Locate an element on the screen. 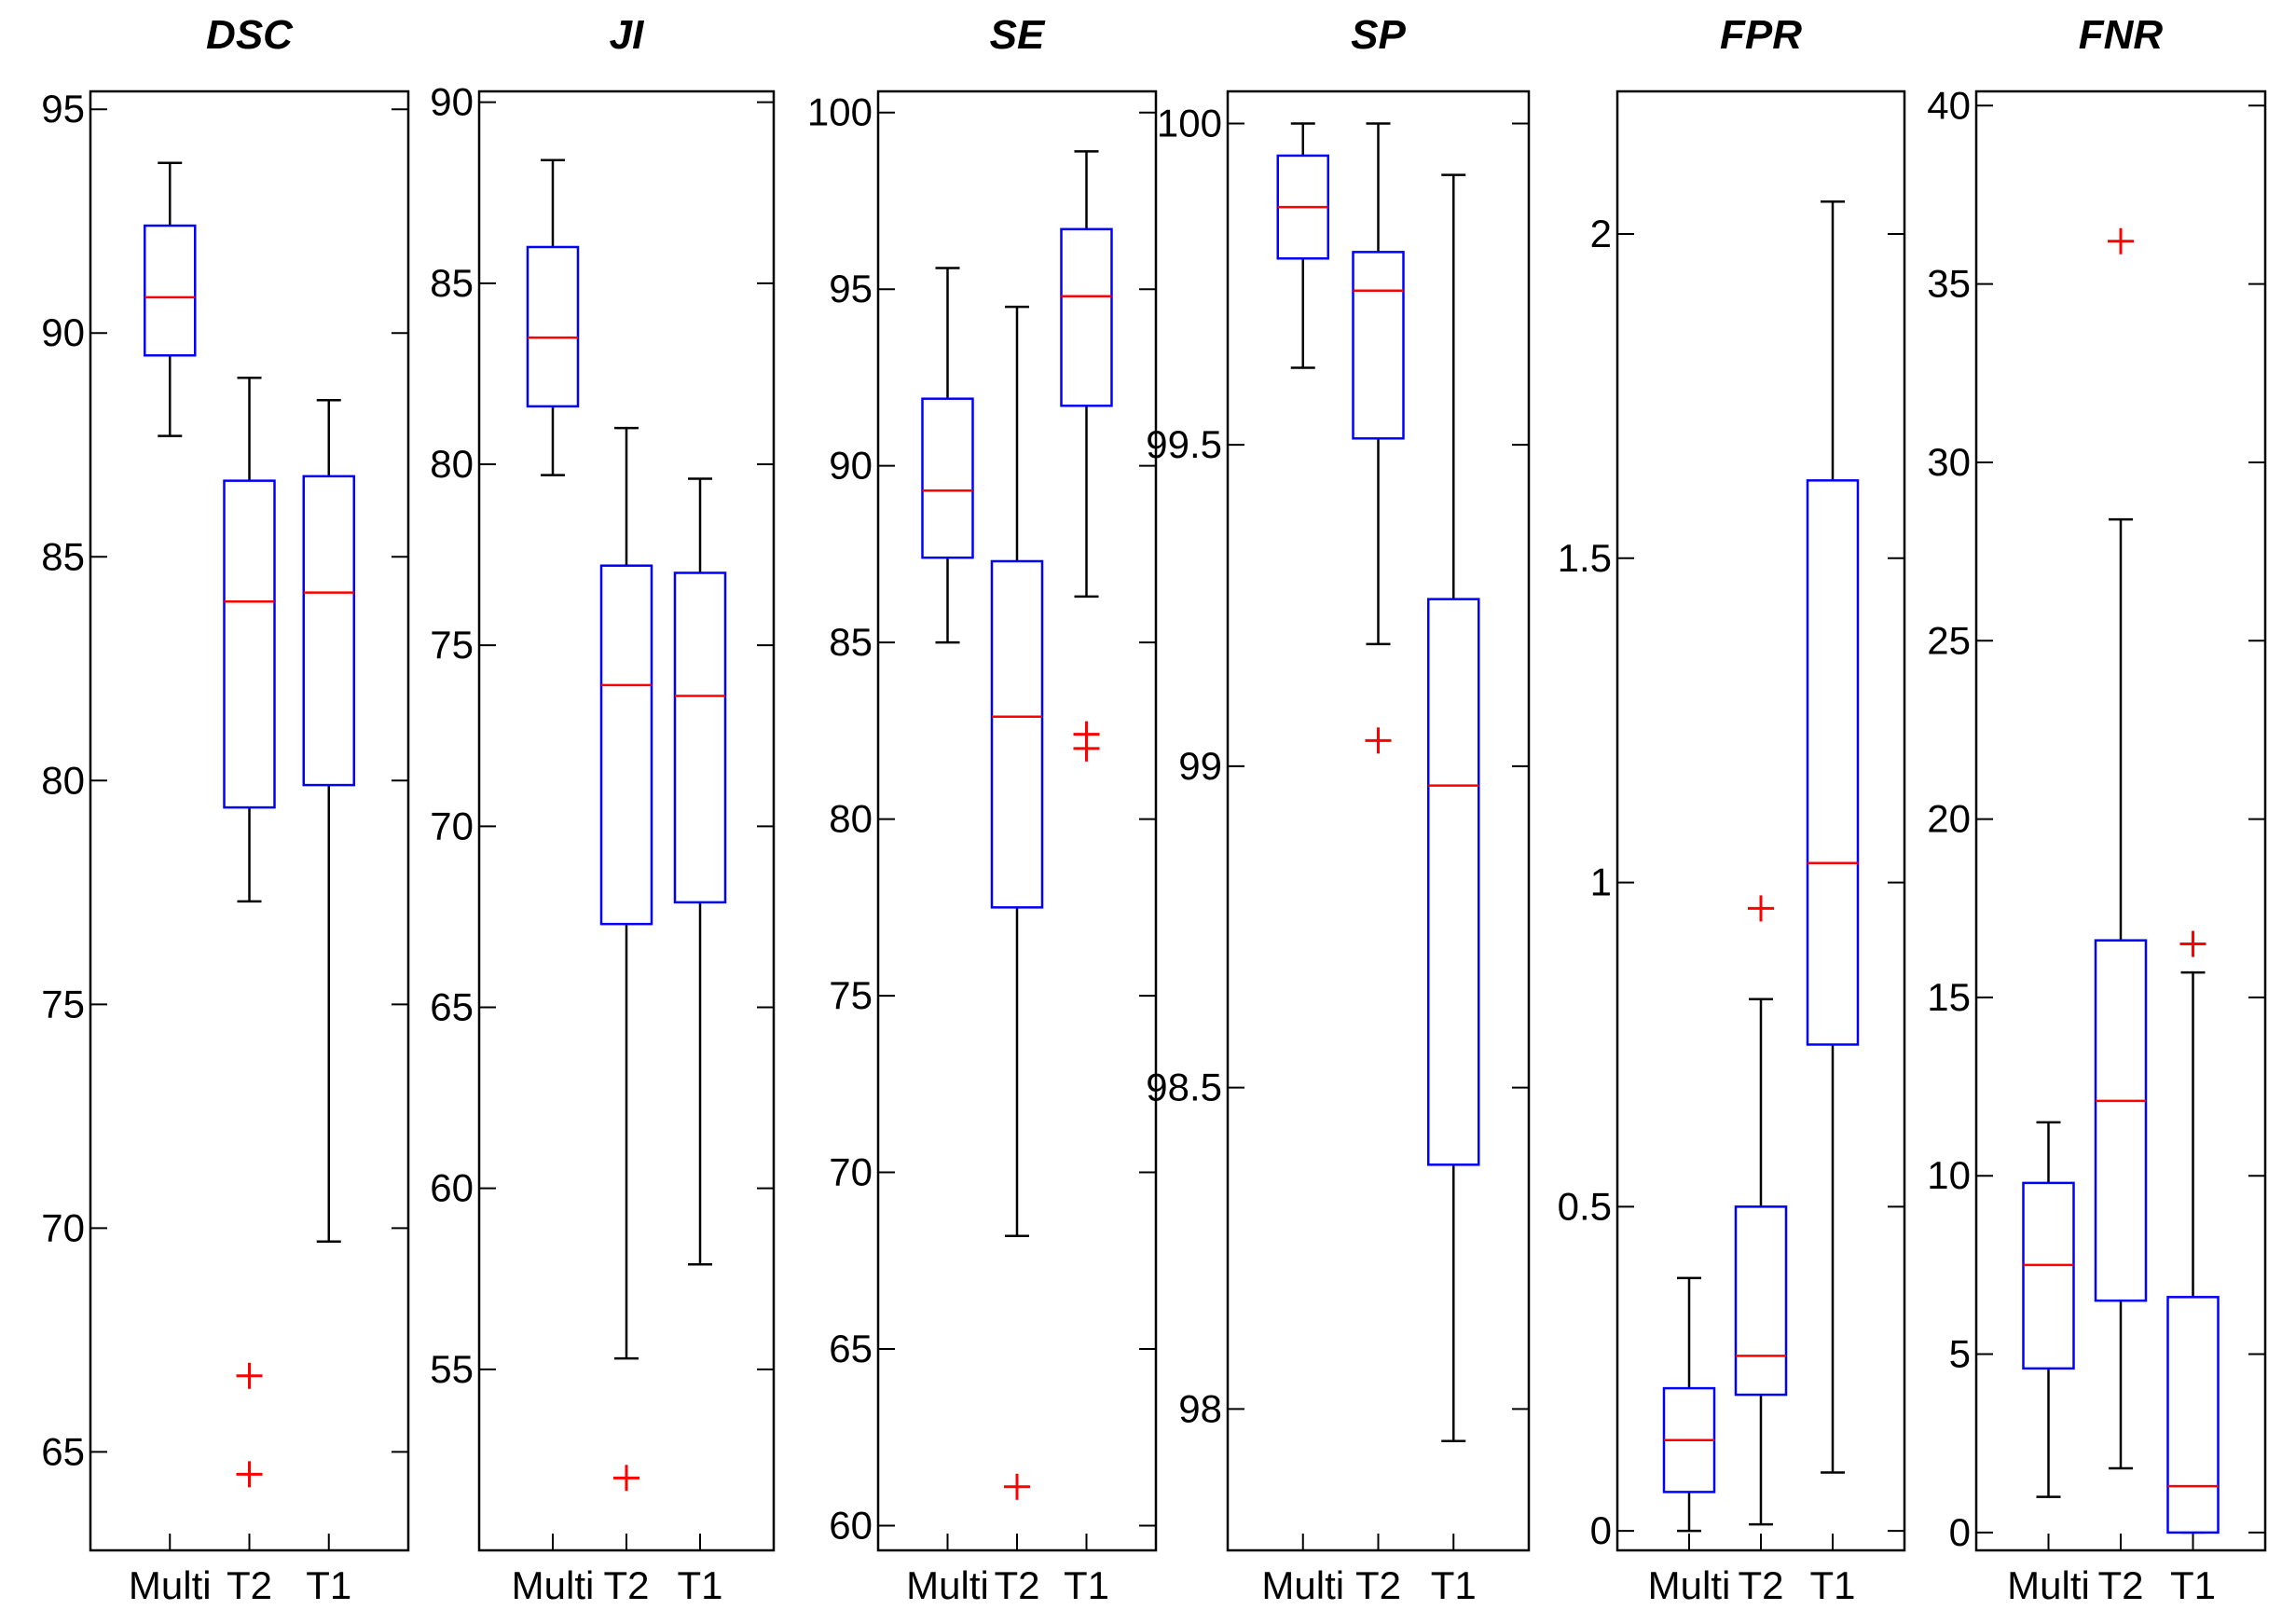  y-tick-label: 2 is located at coordinates (1601, 233).